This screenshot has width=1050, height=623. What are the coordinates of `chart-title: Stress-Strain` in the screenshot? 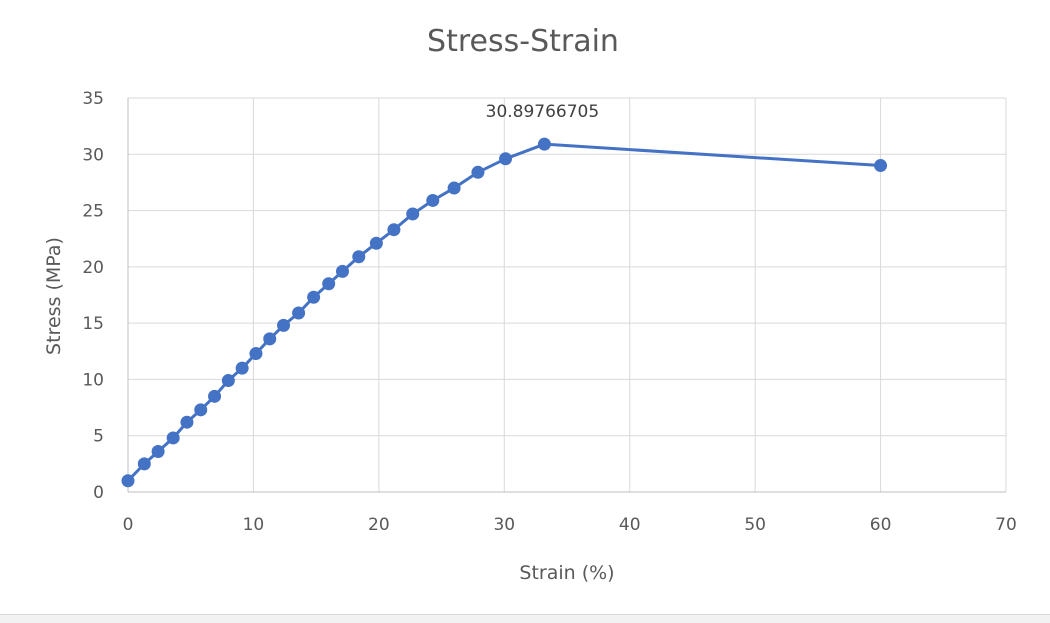 It's located at (523, 41).